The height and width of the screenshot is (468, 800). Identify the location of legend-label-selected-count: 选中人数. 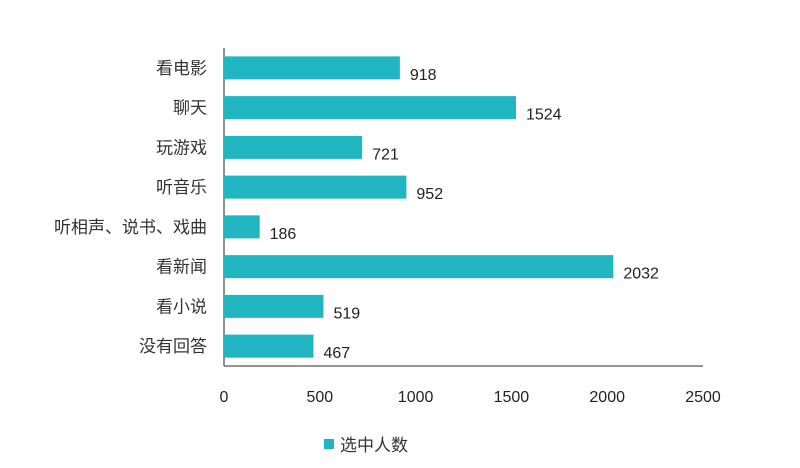
(374, 446).